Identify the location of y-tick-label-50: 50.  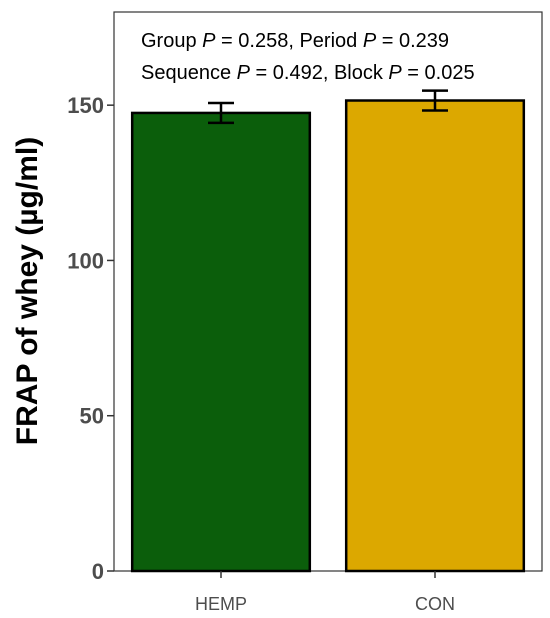
(92, 416).